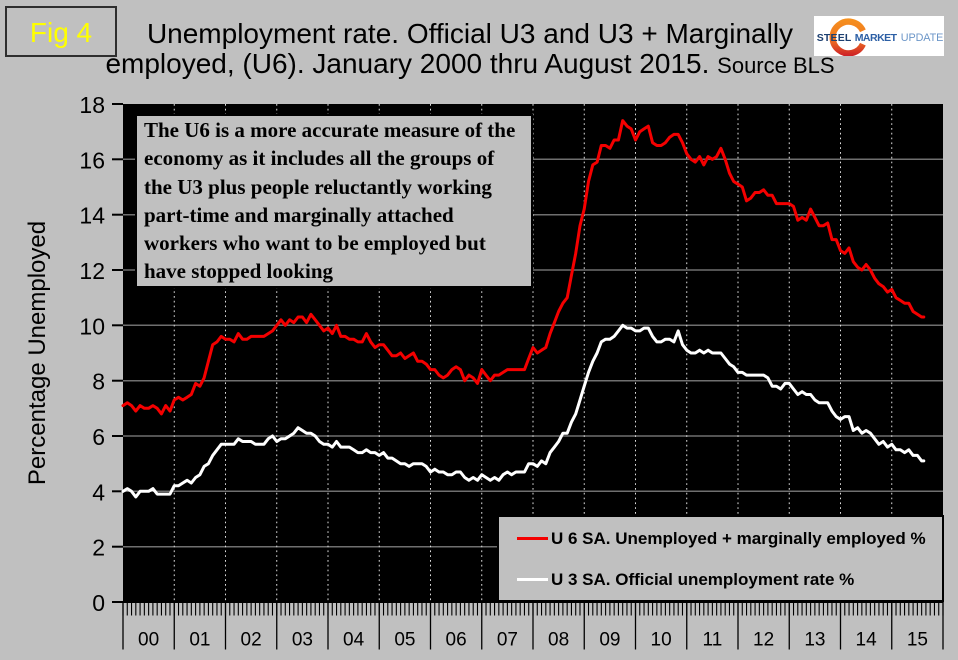  I want to click on svg-text: STEEL, so click(834, 38).